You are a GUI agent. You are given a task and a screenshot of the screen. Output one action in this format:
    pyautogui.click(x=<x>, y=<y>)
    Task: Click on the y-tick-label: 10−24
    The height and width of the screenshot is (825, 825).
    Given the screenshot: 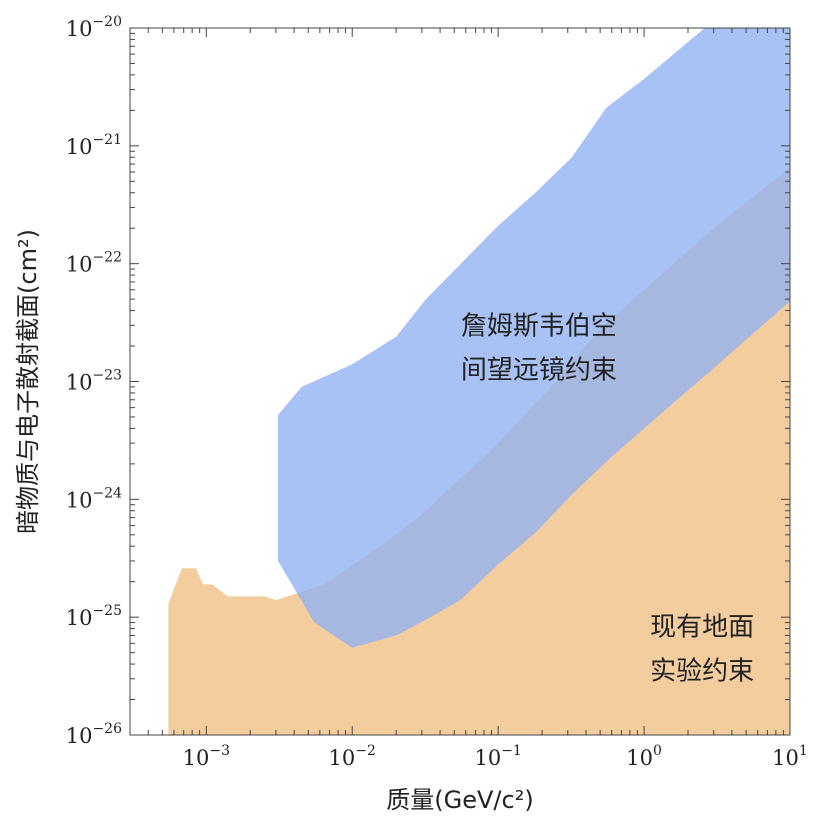 What is the action you would take?
    pyautogui.click(x=94, y=498)
    